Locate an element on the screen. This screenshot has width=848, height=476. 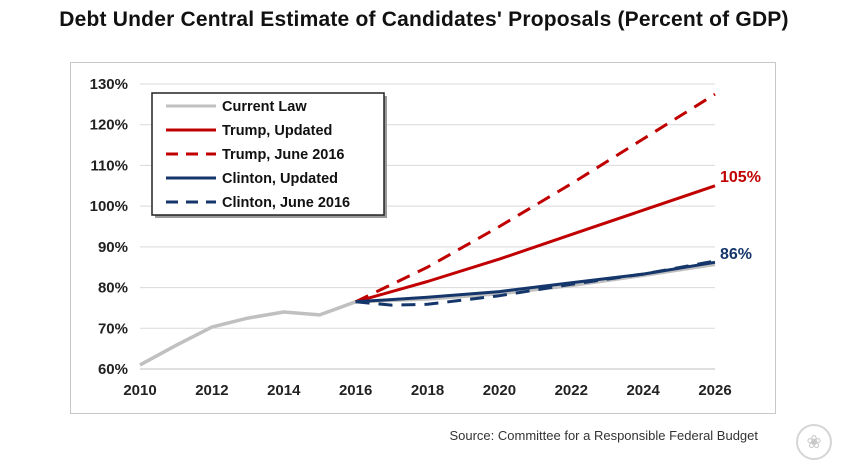
legend-label: Current Law is located at coordinates (264, 107).